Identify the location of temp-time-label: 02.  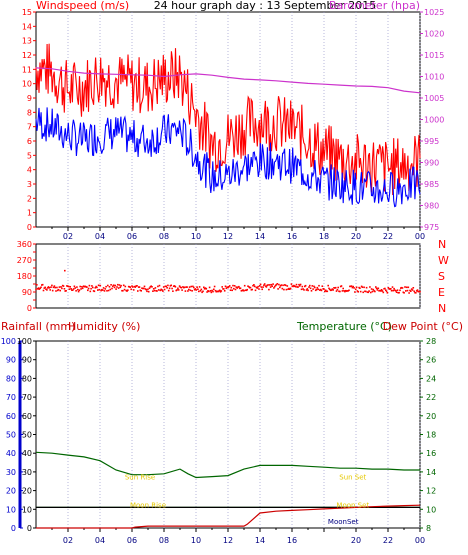
(68, 540).